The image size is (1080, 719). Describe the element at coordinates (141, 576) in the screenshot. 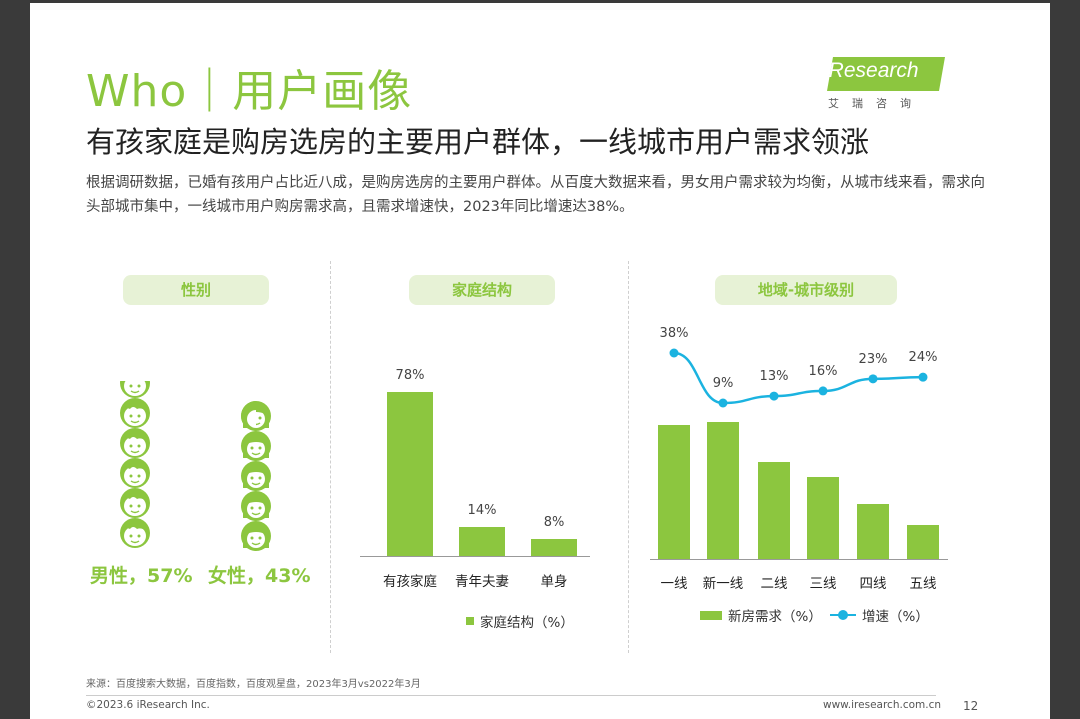

I see `male-share-label: 男性，57%` at that location.